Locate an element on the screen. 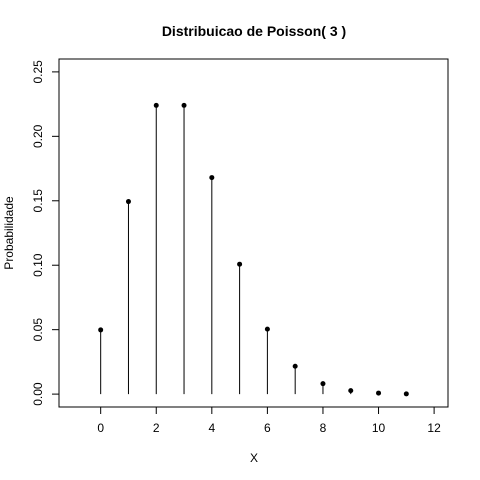 Image resolution: width=480 pixels, height=480 pixels. x-tick-label: 4 is located at coordinates (211, 428).